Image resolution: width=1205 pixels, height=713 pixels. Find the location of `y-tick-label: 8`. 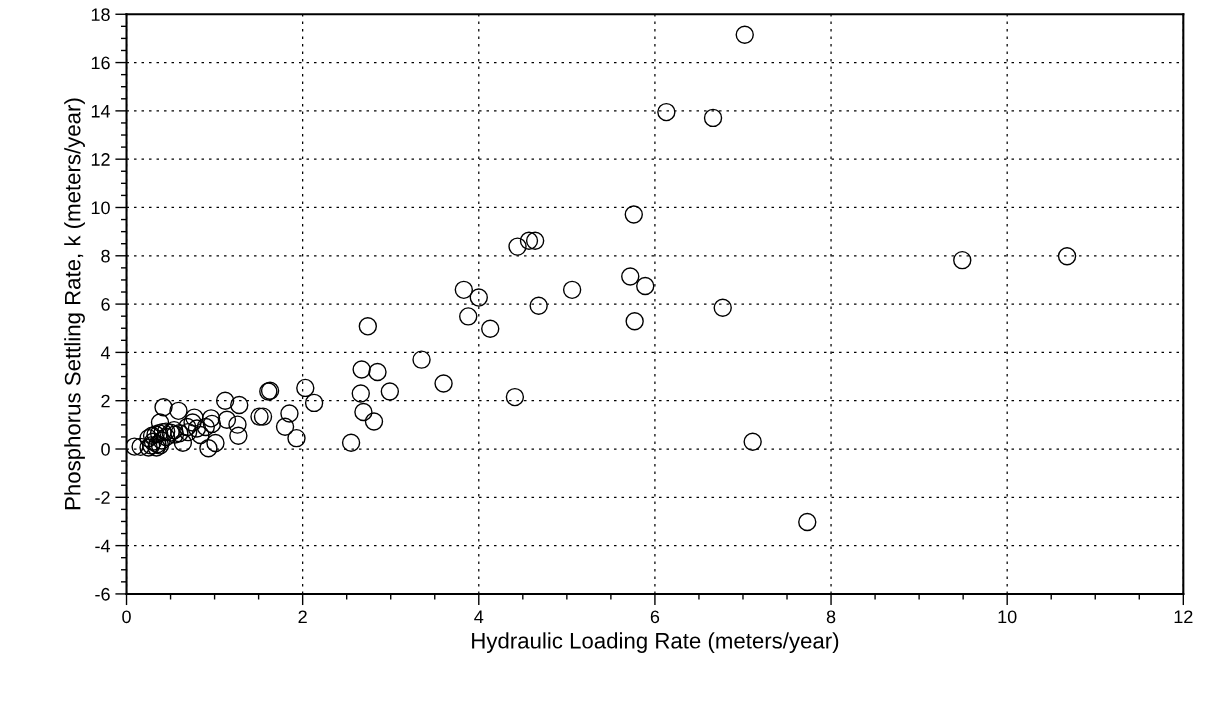

y-tick-label: 8 is located at coordinates (105, 256).